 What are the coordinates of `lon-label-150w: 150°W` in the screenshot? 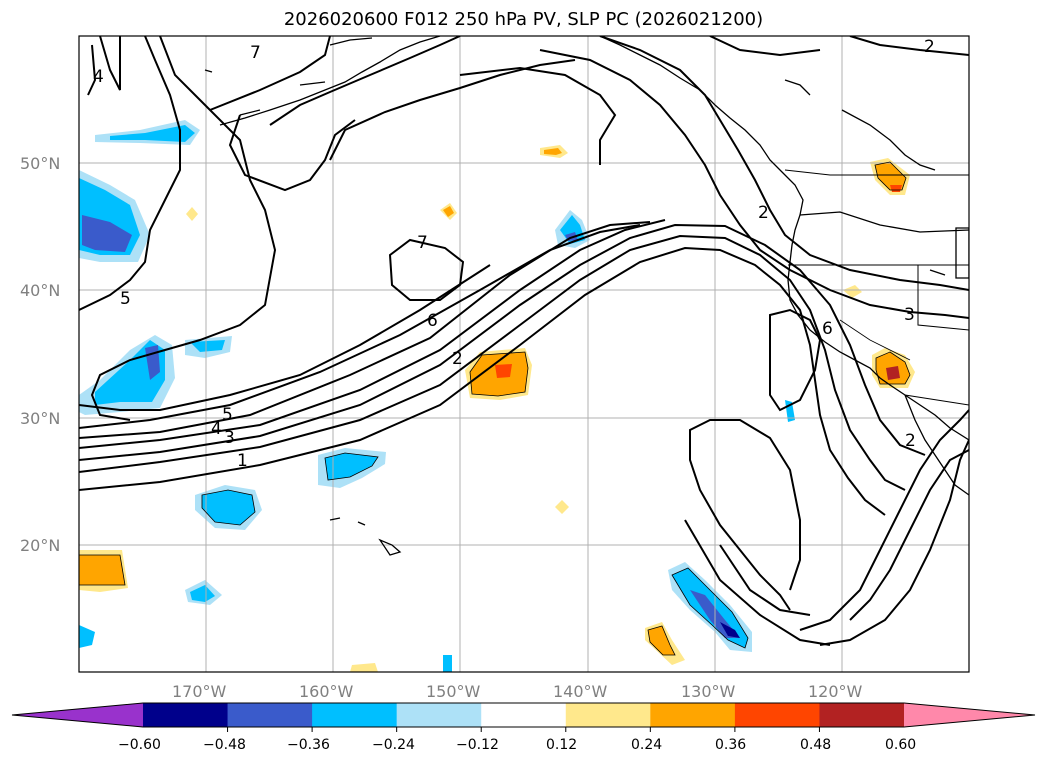 It's located at (453, 691).